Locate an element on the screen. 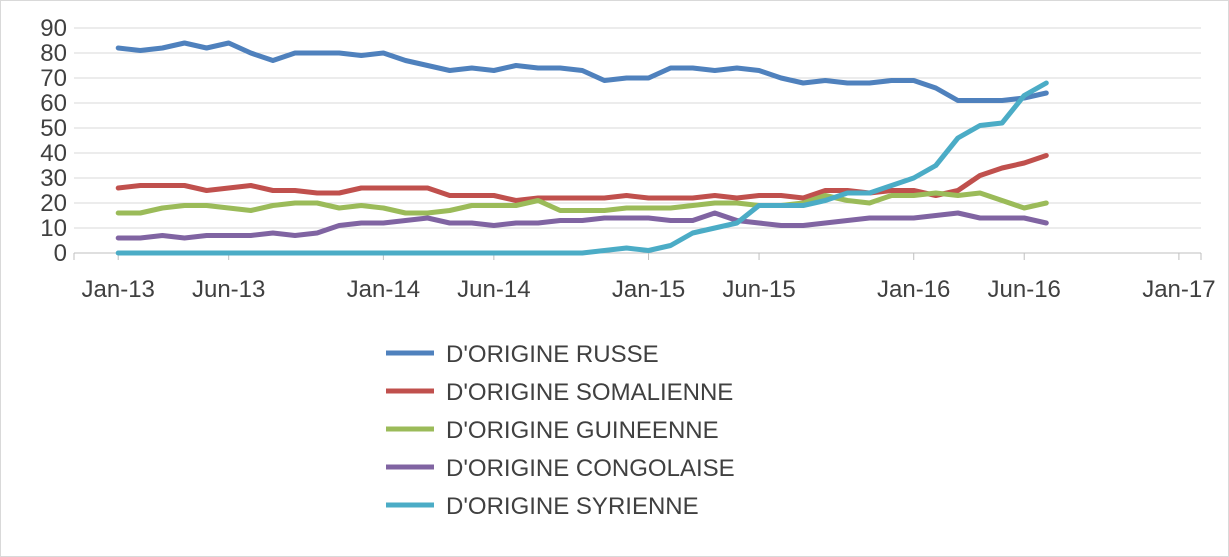 The image size is (1229, 557). y-tick-label: 10 is located at coordinates (53, 228).